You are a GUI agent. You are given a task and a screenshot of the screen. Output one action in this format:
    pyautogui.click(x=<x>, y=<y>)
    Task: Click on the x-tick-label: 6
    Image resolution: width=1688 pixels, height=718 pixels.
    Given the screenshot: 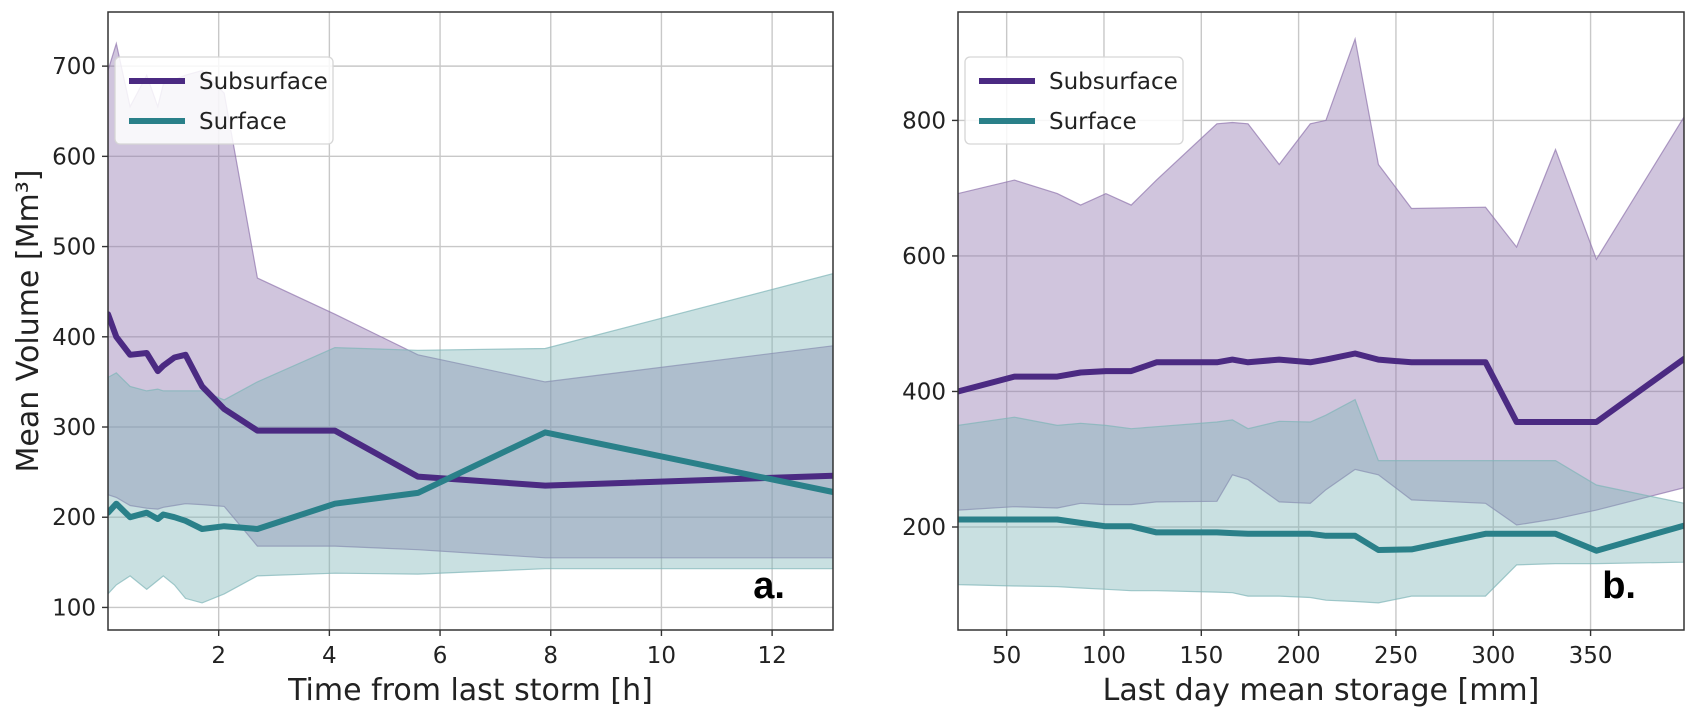 What is the action you would take?
    pyautogui.click(x=440, y=656)
    